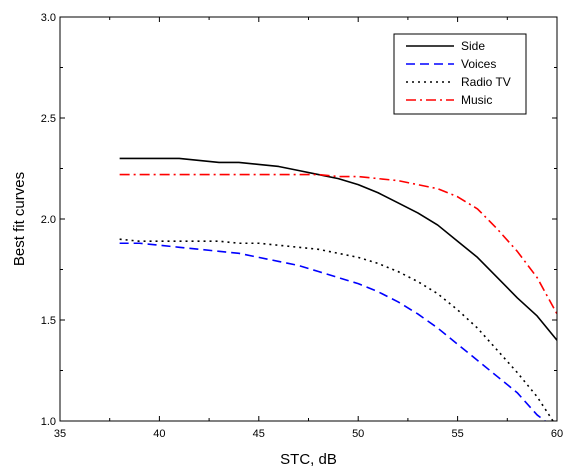 This screenshot has height=470, width=565. What do you see at coordinates (159, 434) in the screenshot?
I see `x-tick-label: 40` at bounding box center [159, 434].